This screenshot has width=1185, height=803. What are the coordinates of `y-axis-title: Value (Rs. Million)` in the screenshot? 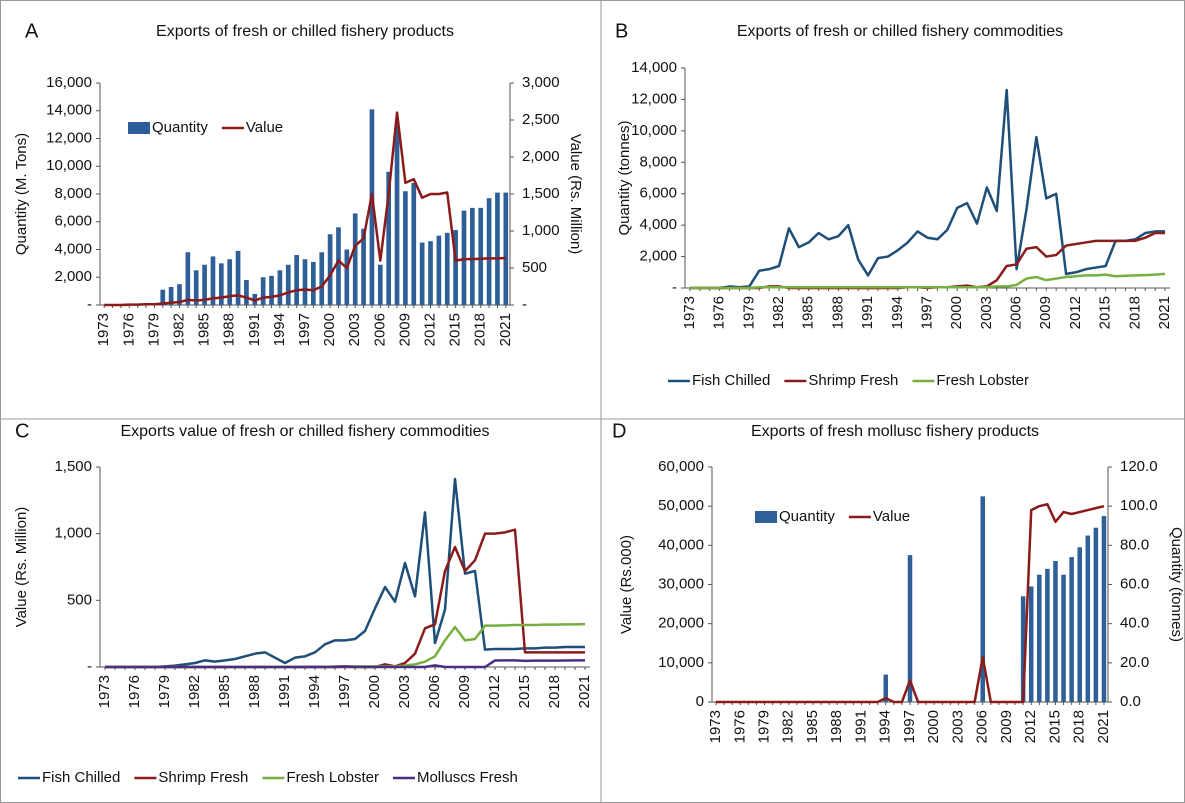 It's located at (21, 567).